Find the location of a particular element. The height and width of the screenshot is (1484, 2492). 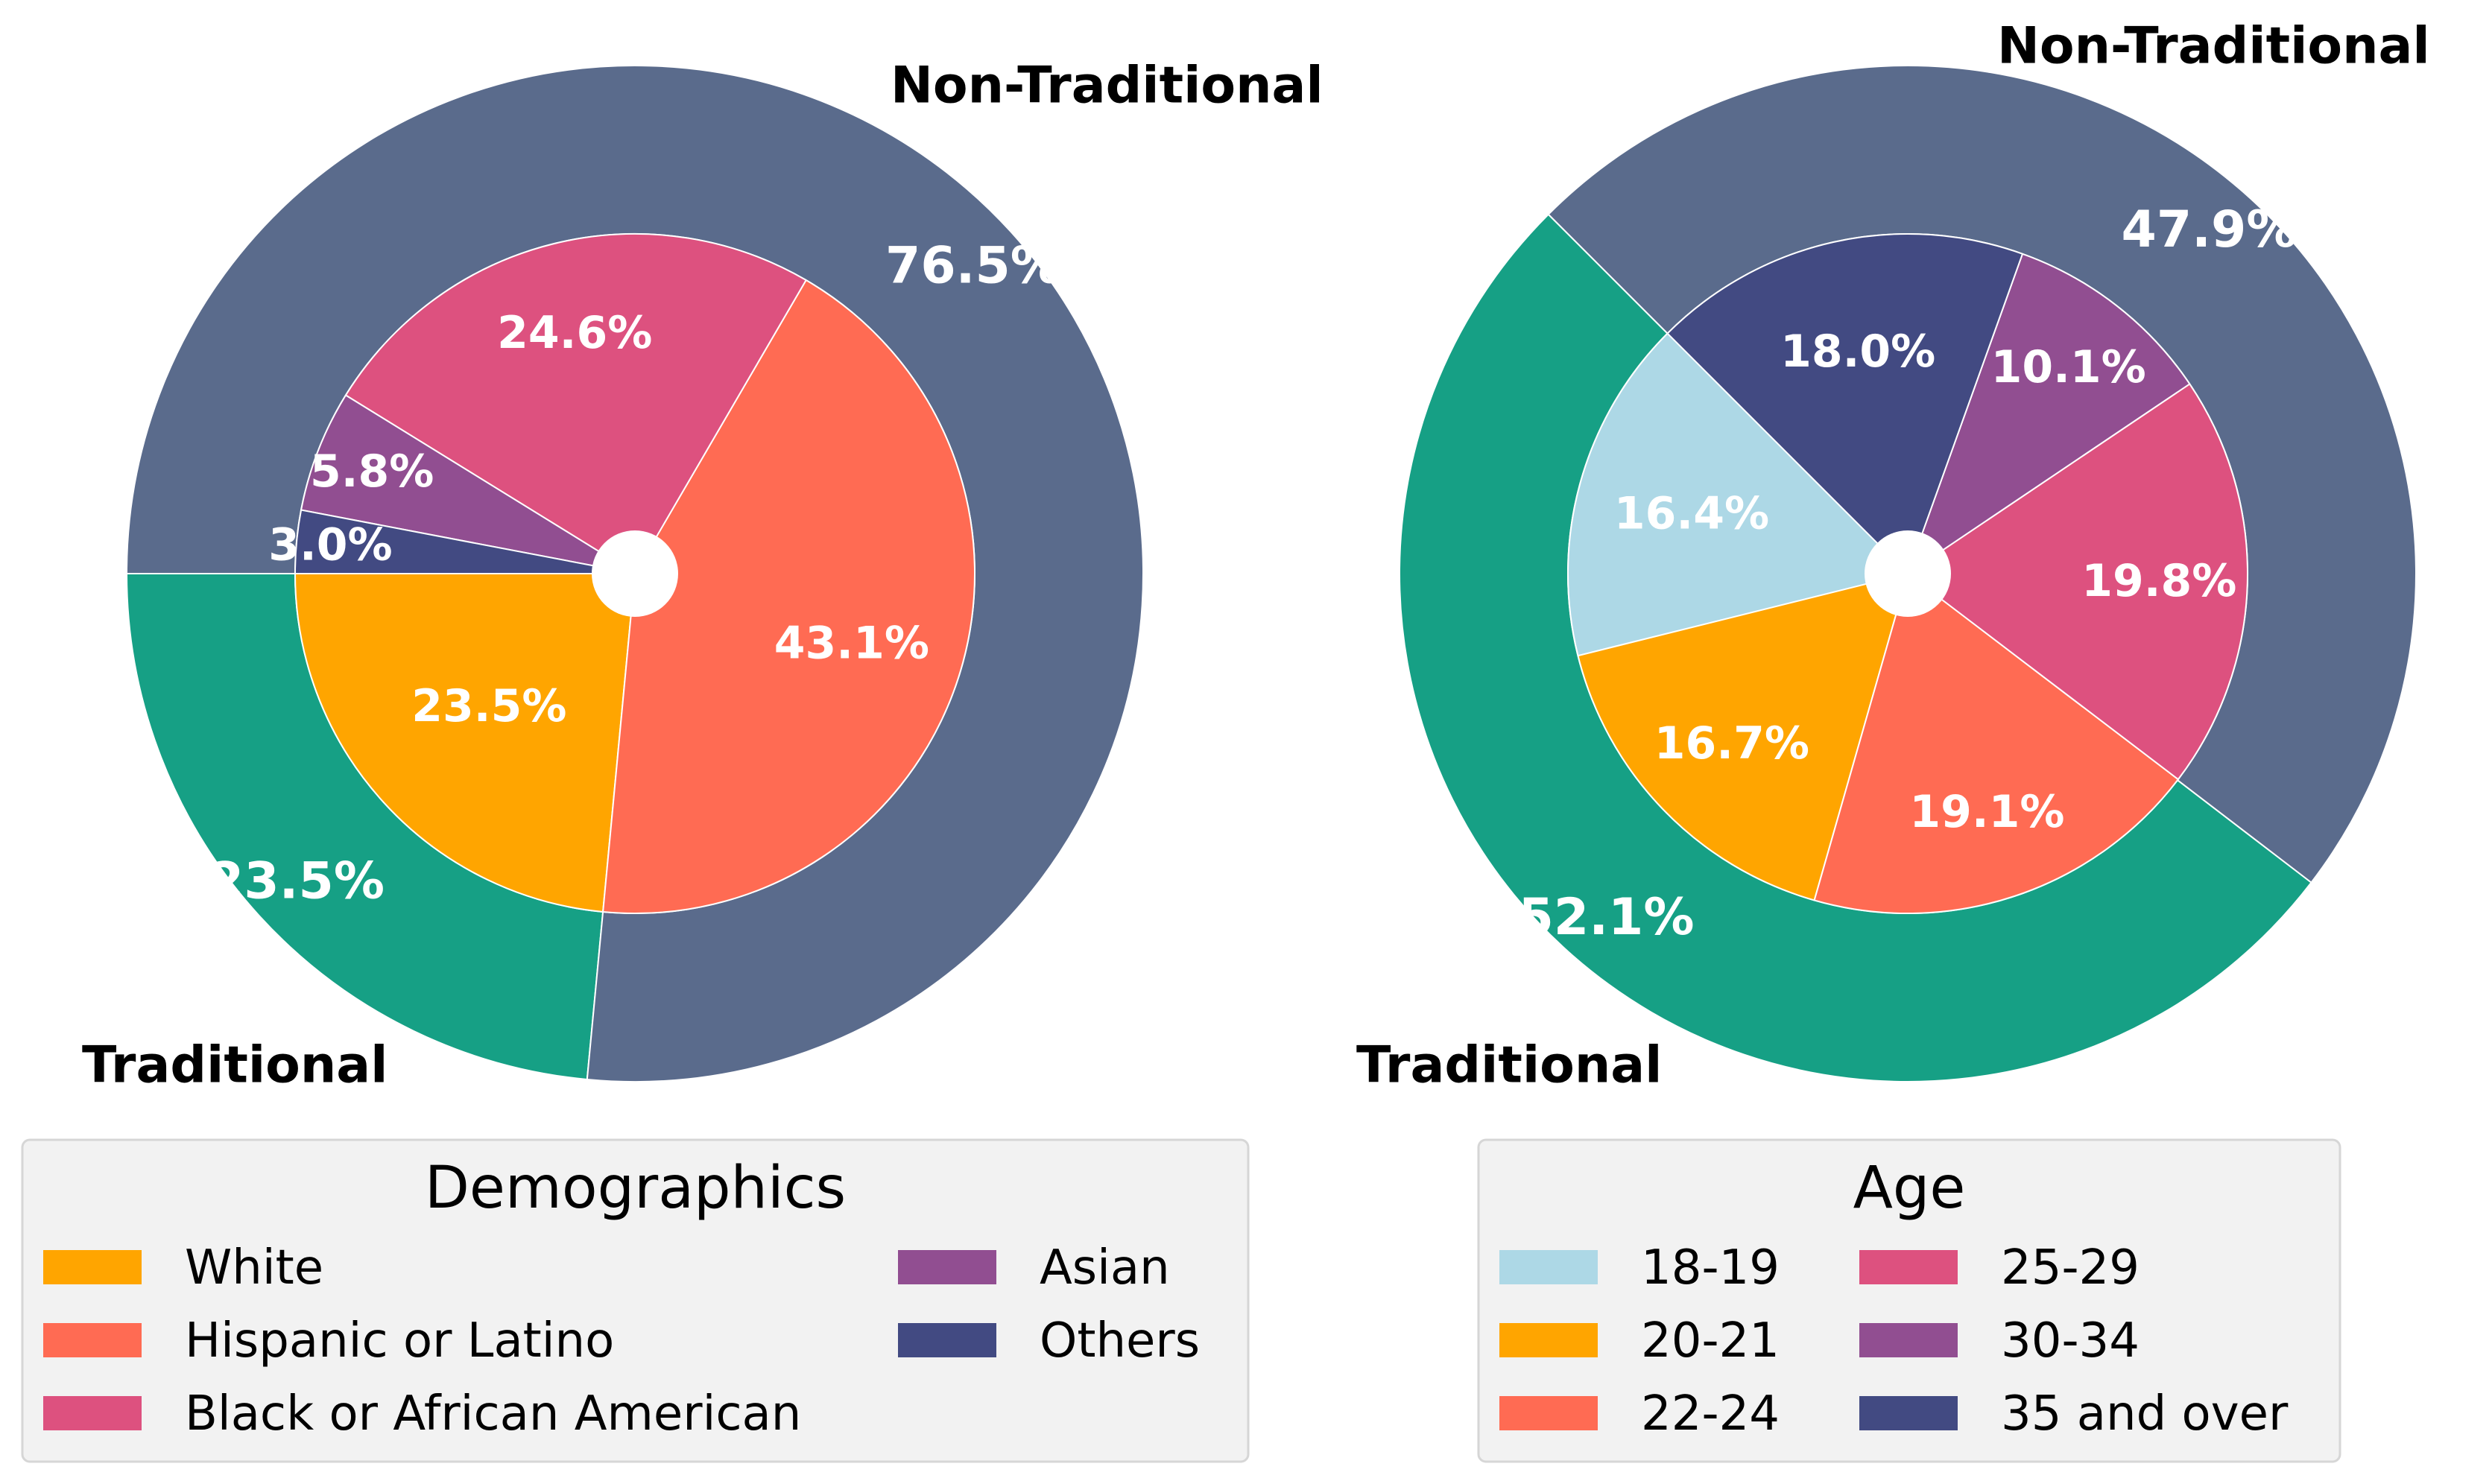

legend-item-asian: Asian is located at coordinates (1034, 1268).